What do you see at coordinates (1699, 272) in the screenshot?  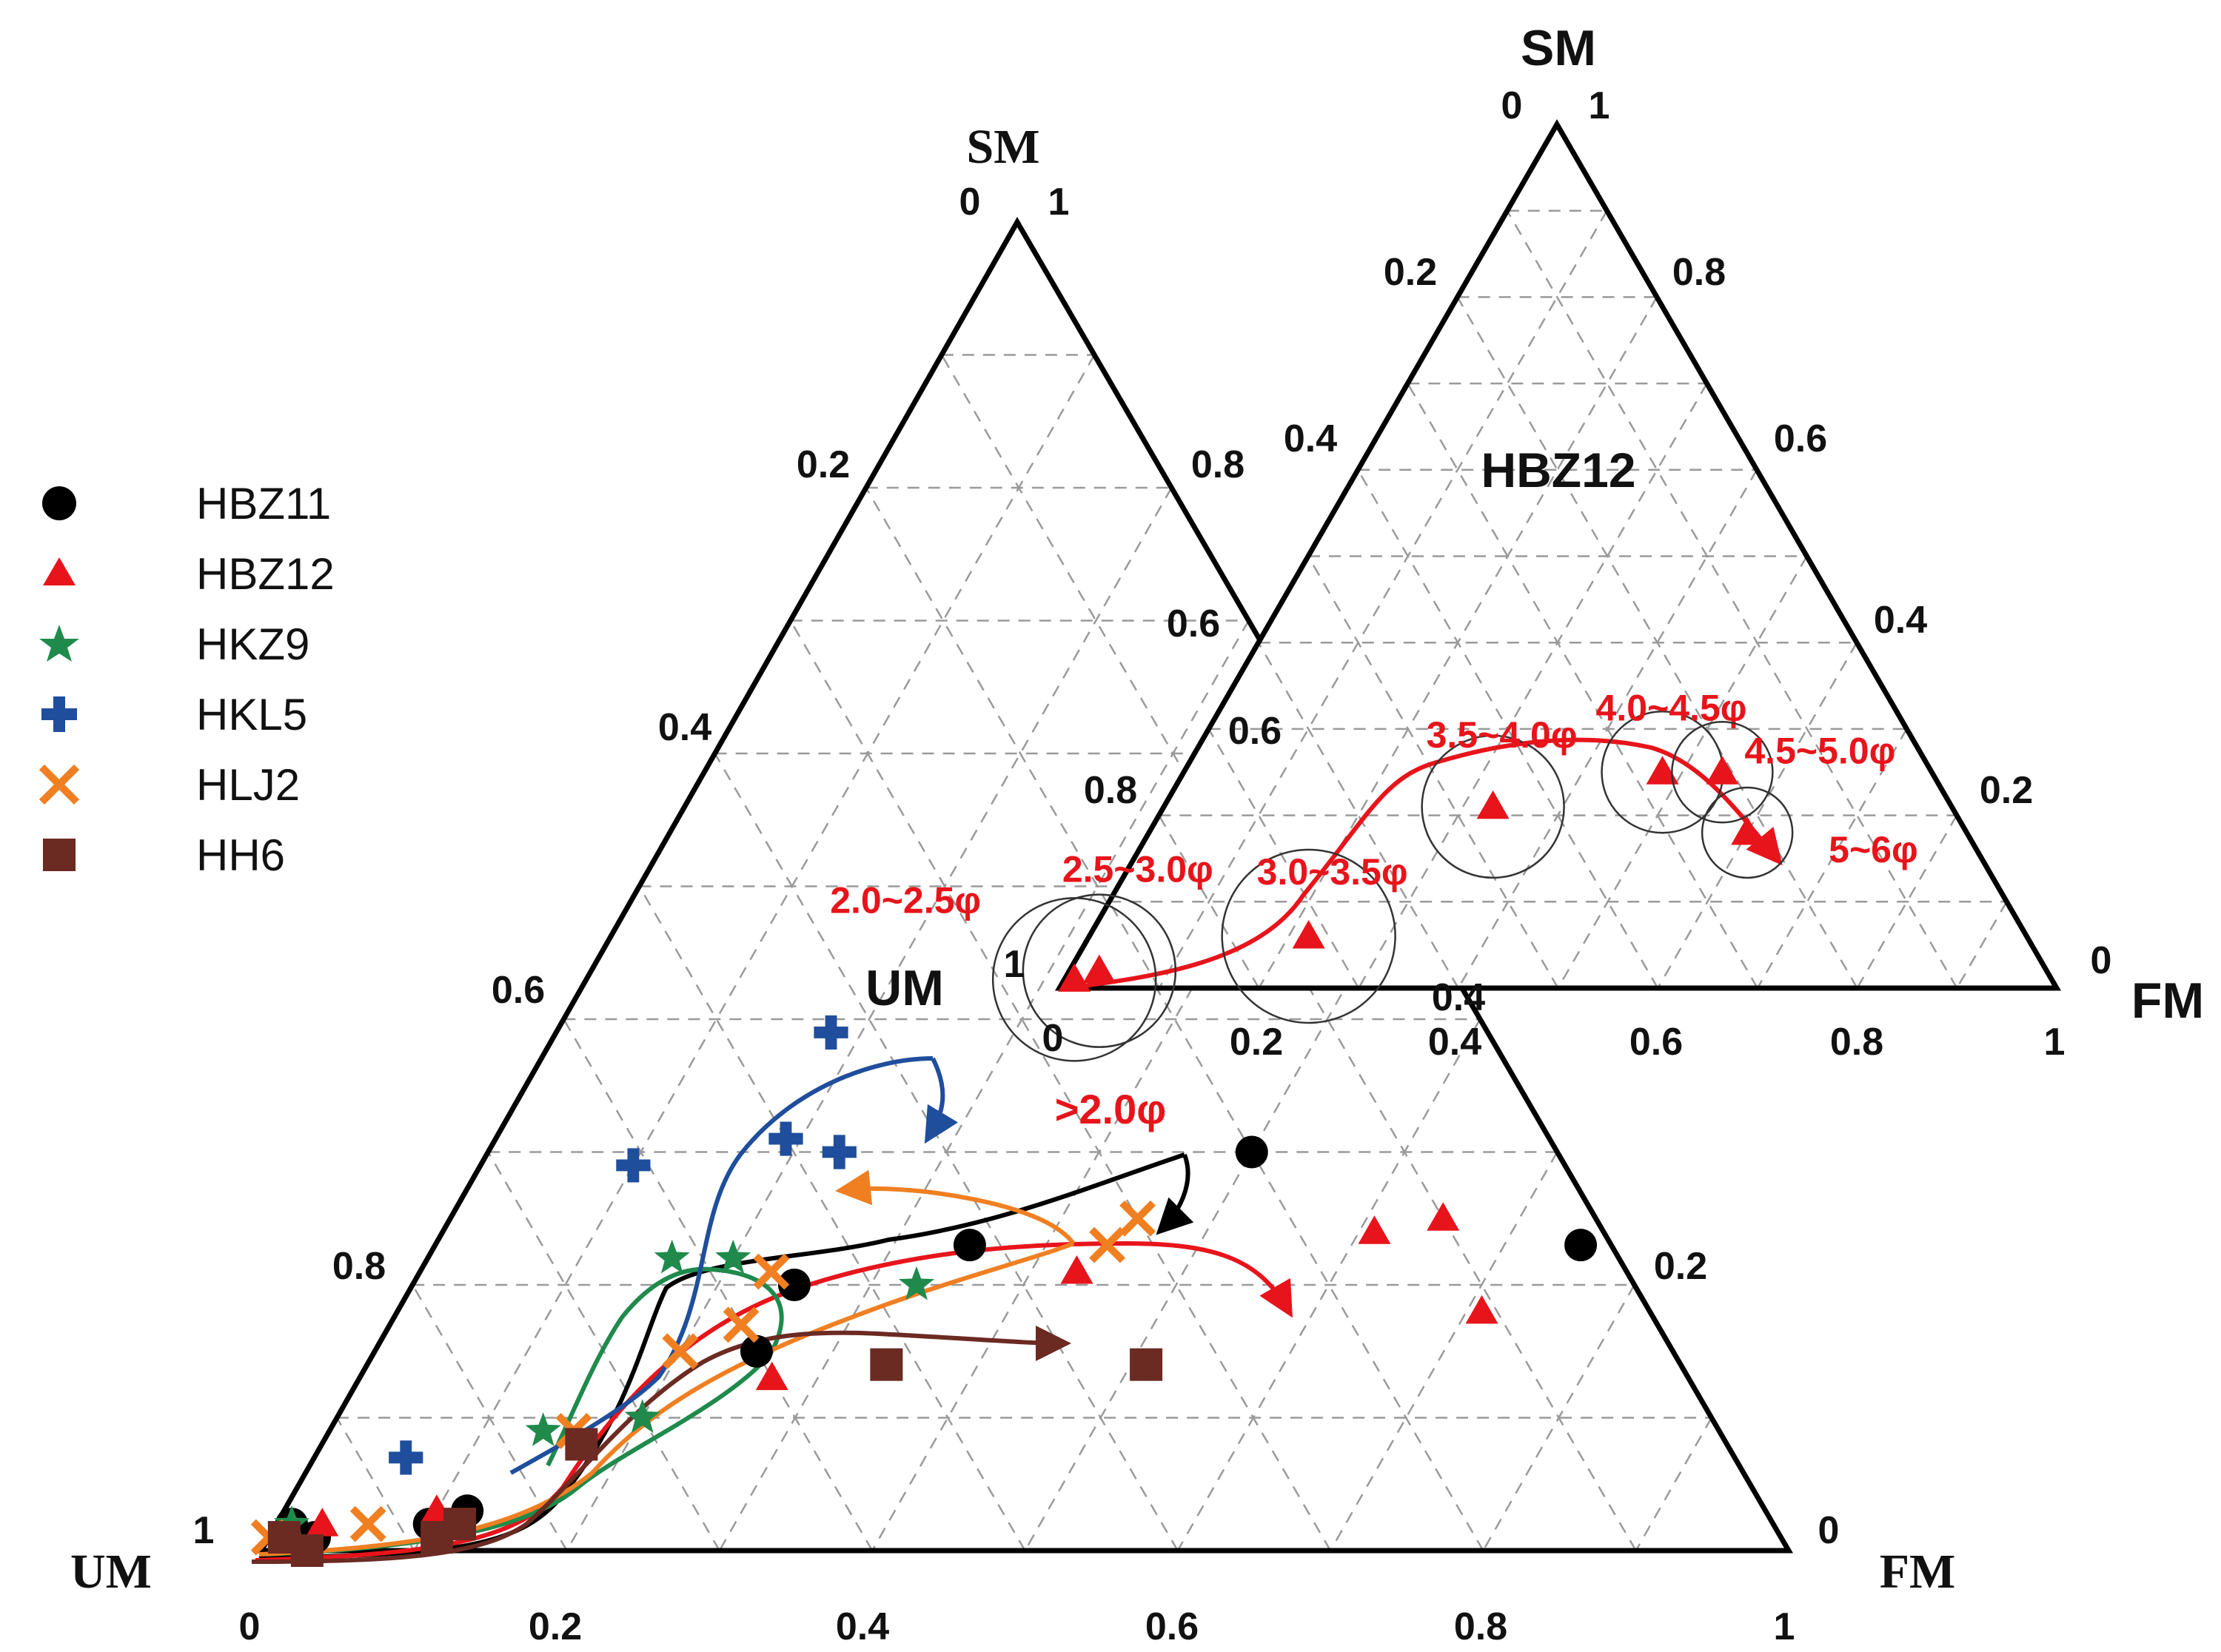 I see `inset-right-tick-label: 0.8` at bounding box center [1699, 272].